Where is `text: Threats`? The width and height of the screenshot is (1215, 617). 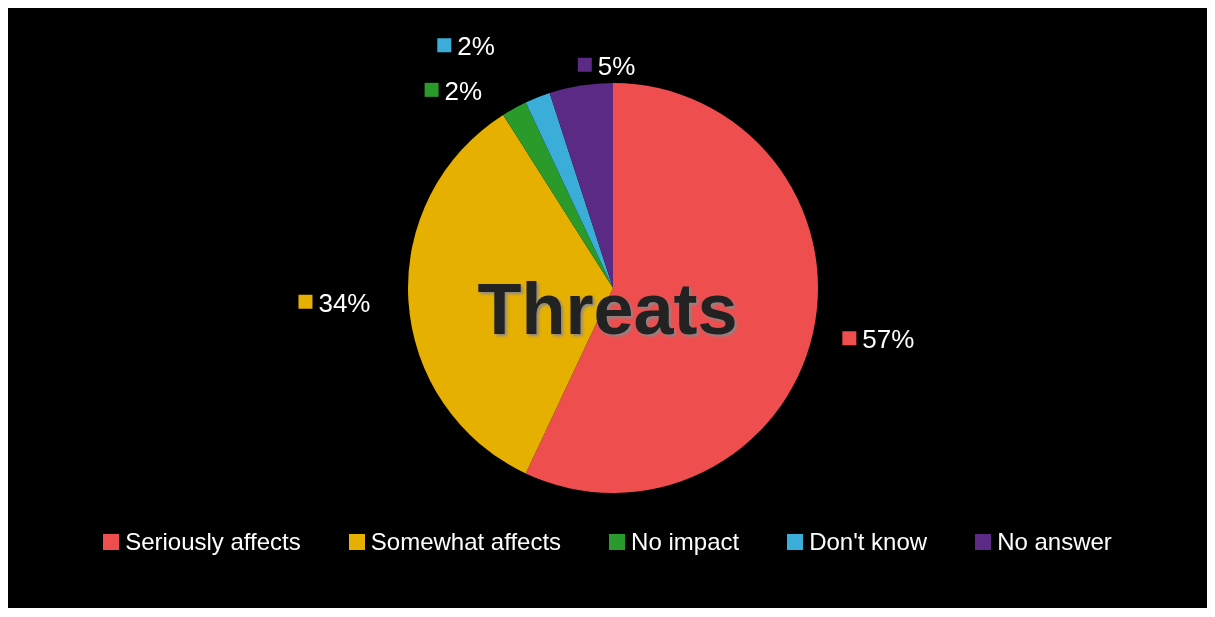 text: Threats is located at coordinates (607, 309).